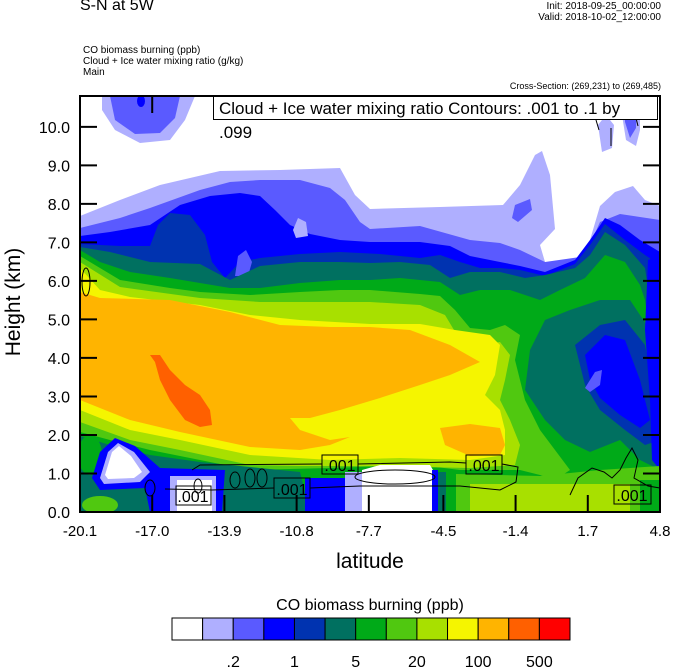 The height and width of the screenshot is (668, 674). I want to click on init-time: Init: 2018-09-25_00:00:00, so click(603, 6).